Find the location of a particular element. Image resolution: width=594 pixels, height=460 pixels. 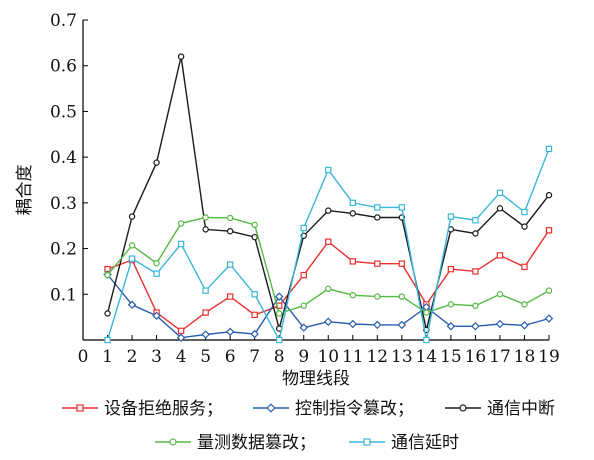

legend-item-4: 通信延时 is located at coordinates (404, 443).